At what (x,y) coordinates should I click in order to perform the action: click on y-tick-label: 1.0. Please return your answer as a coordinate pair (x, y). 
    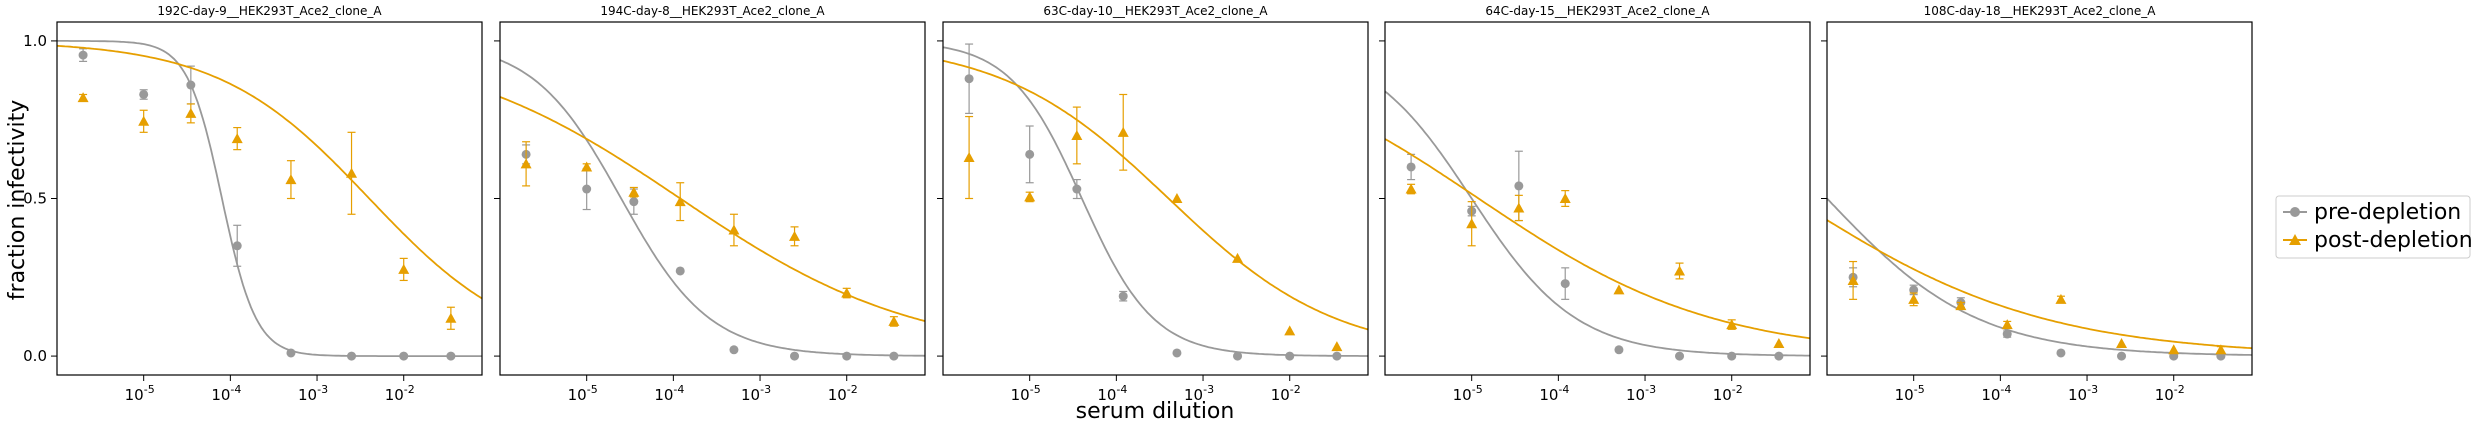
    Looking at the image, I should click on (35, 41).